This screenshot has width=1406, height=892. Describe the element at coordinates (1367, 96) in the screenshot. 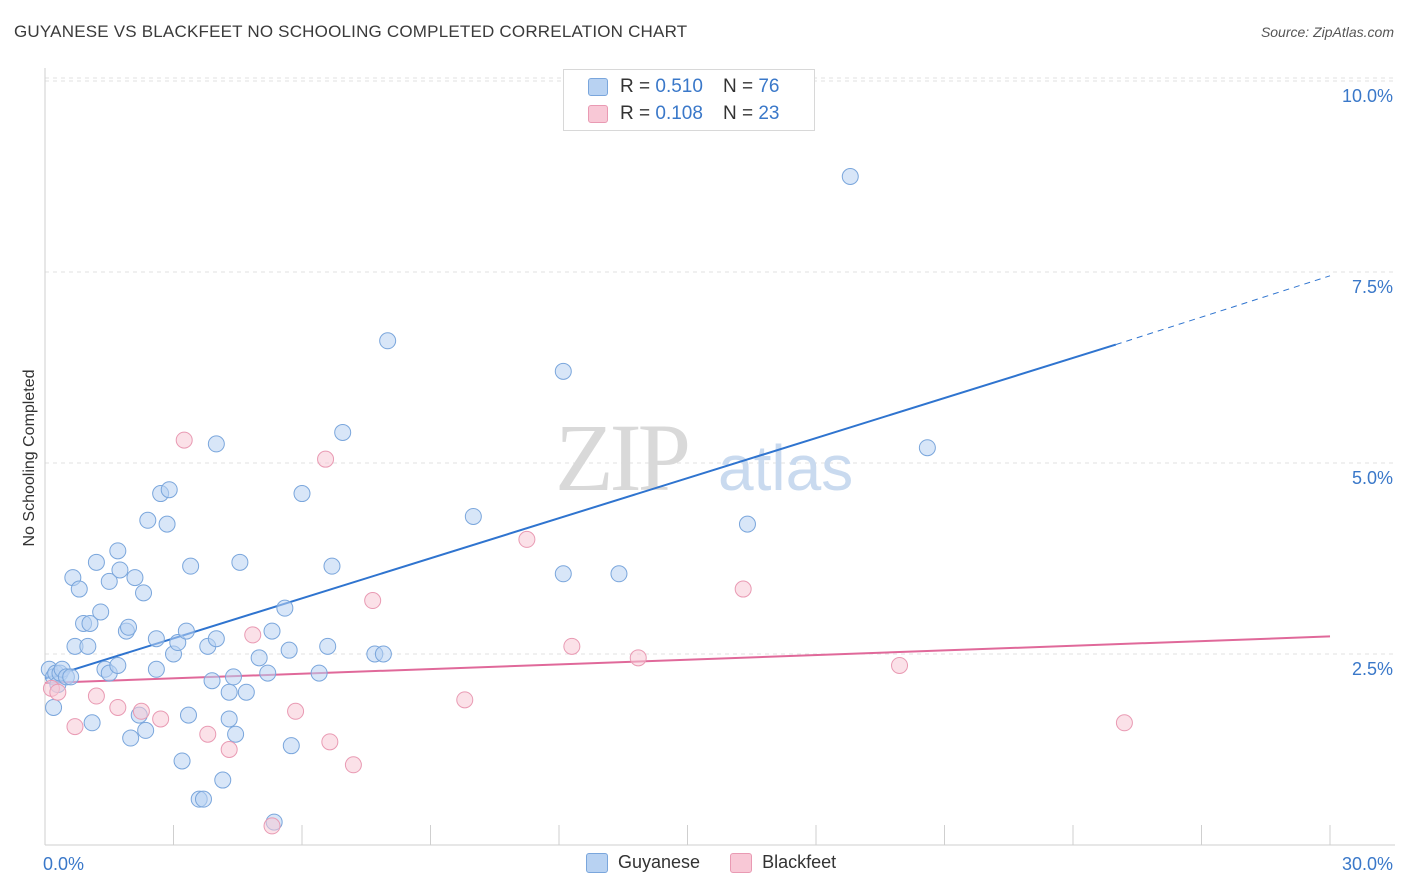

I see `y-tick-label: 10.0%` at that location.